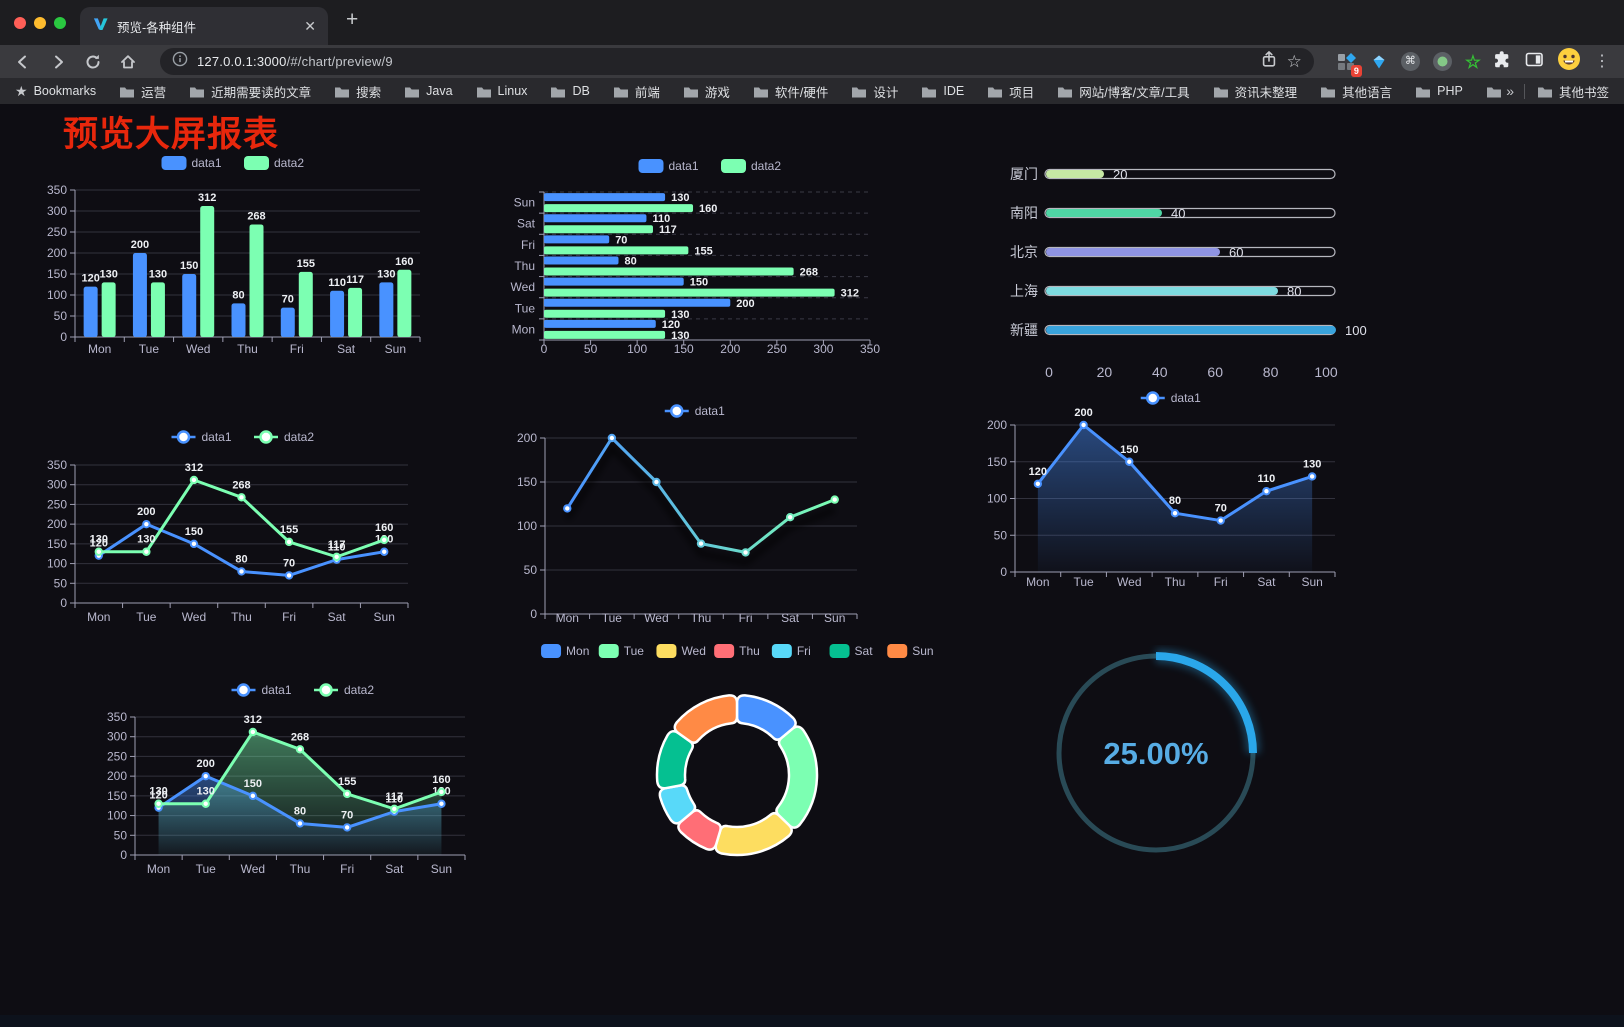 The height and width of the screenshot is (1027, 1624). What do you see at coordinates (57, 485) in the screenshot?
I see `svg-text: 300` at bounding box center [57, 485].